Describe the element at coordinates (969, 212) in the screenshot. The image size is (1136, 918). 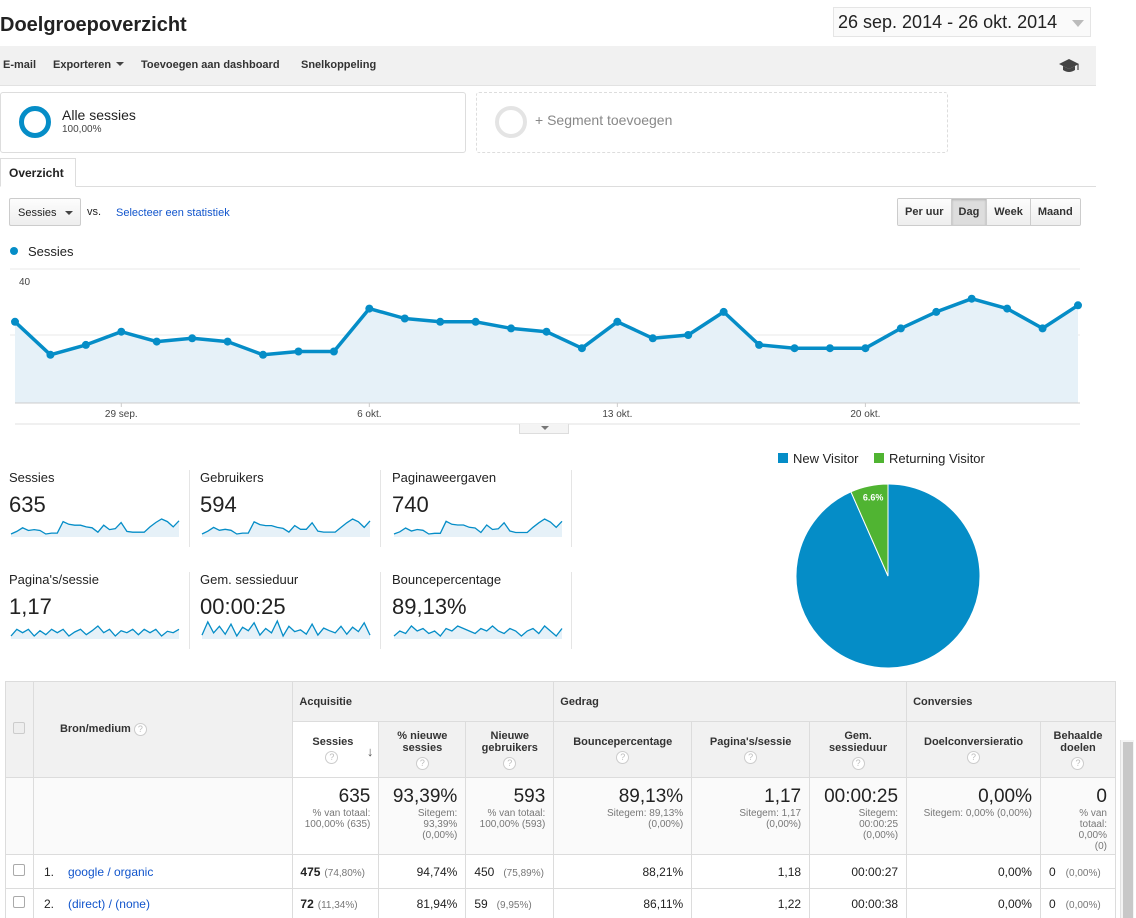
I see `period-day-button: Dag` at that location.